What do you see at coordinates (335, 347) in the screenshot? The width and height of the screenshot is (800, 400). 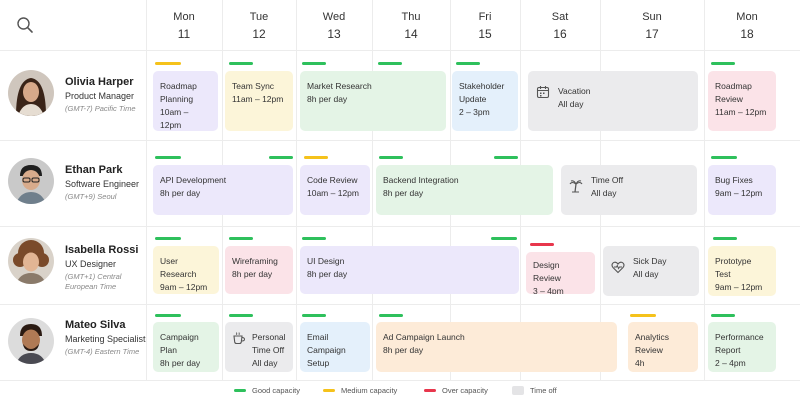 I see `event-email-campaign-setup: Email Campaign Setup 4h` at bounding box center [335, 347].